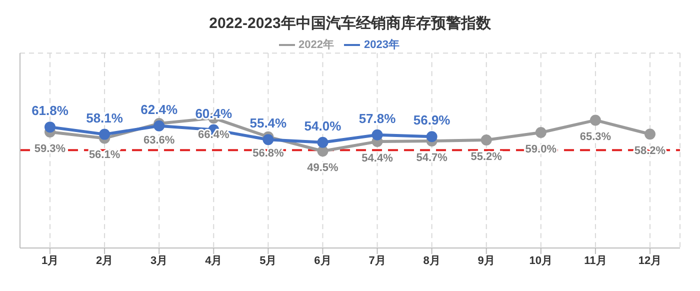 Image resolution: width=700 pixels, height=291 pixels. I want to click on x-tick-label: 7月, so click(377, 260).